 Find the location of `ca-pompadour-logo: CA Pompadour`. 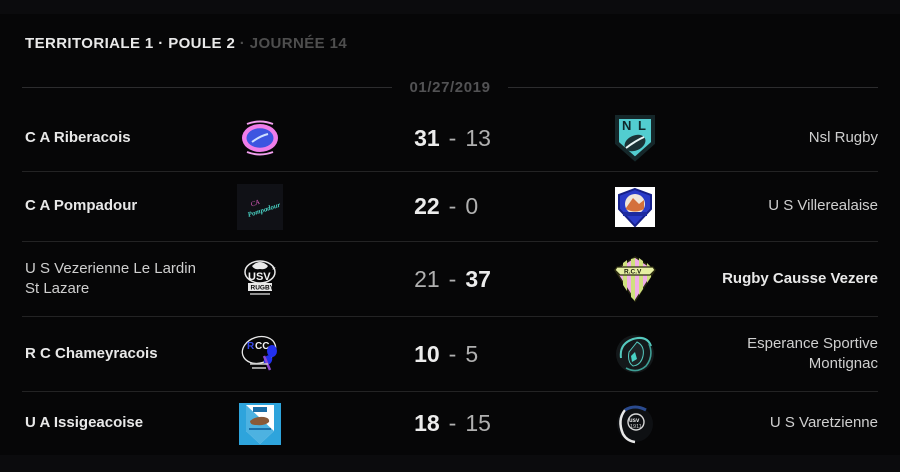

ca-pompadour-logo: CA Pompadour is located at coordinates (260, 207).